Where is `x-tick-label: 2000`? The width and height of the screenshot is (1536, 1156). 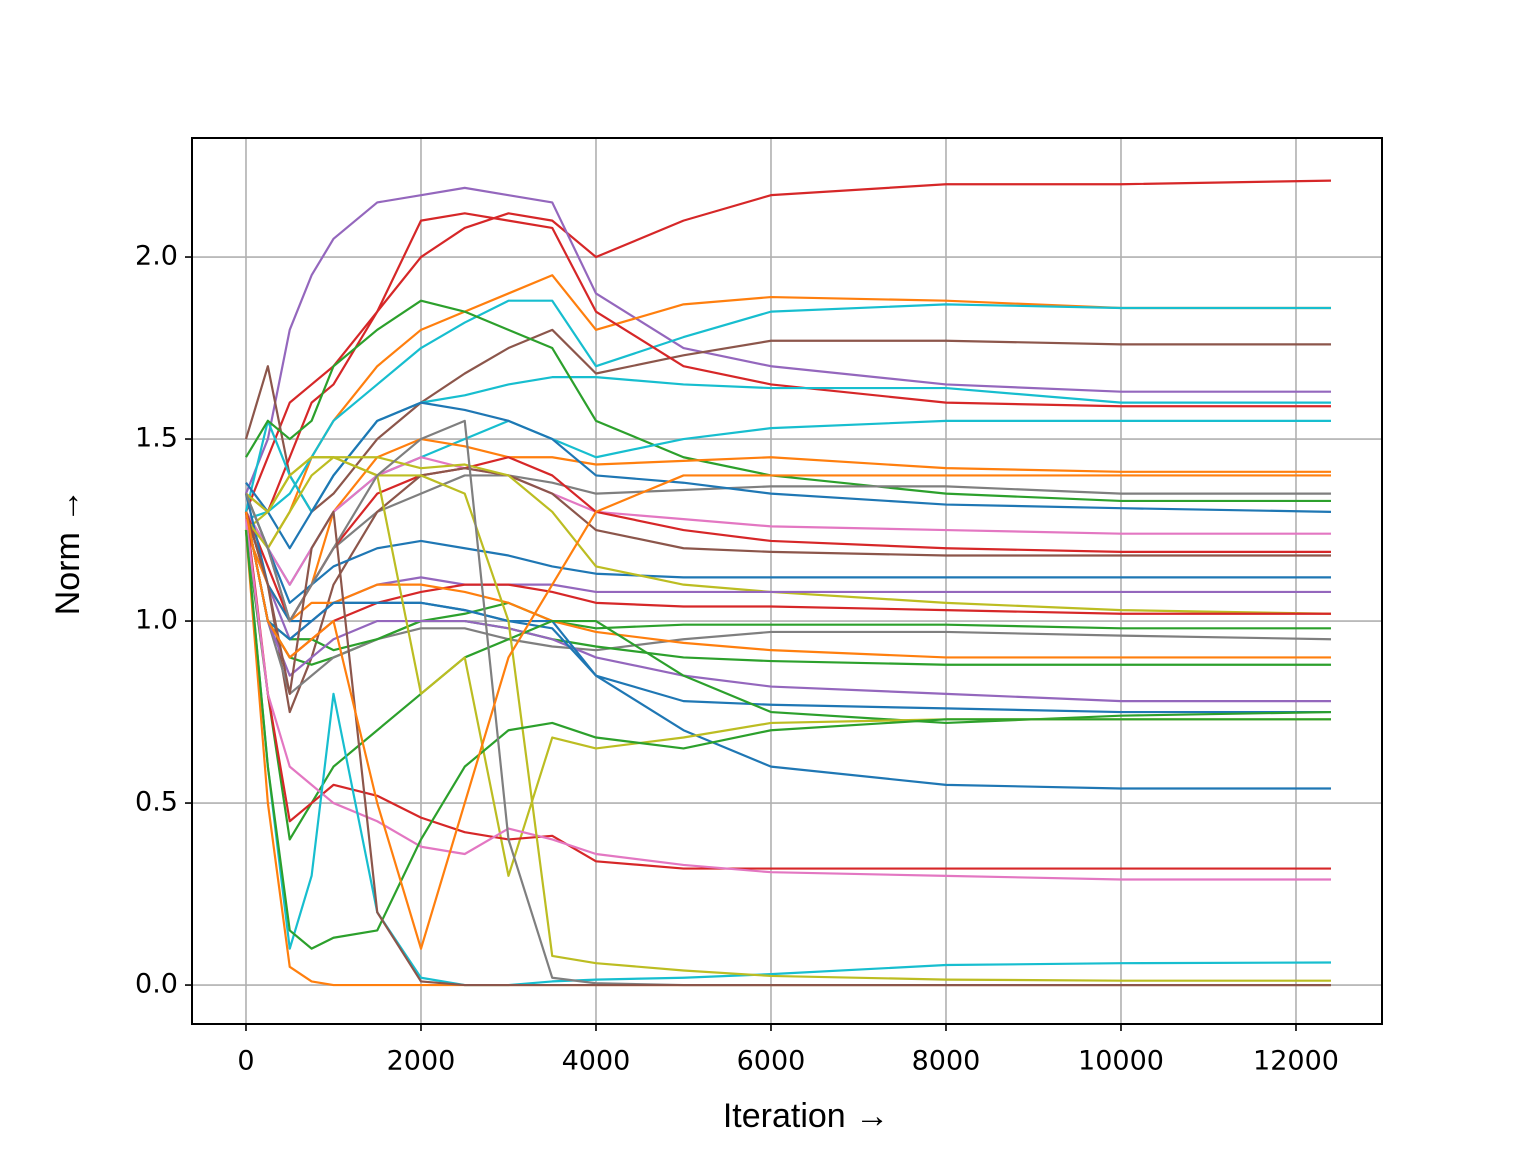 x-tick-label: 2000 is located at coordinates (421, 1061).